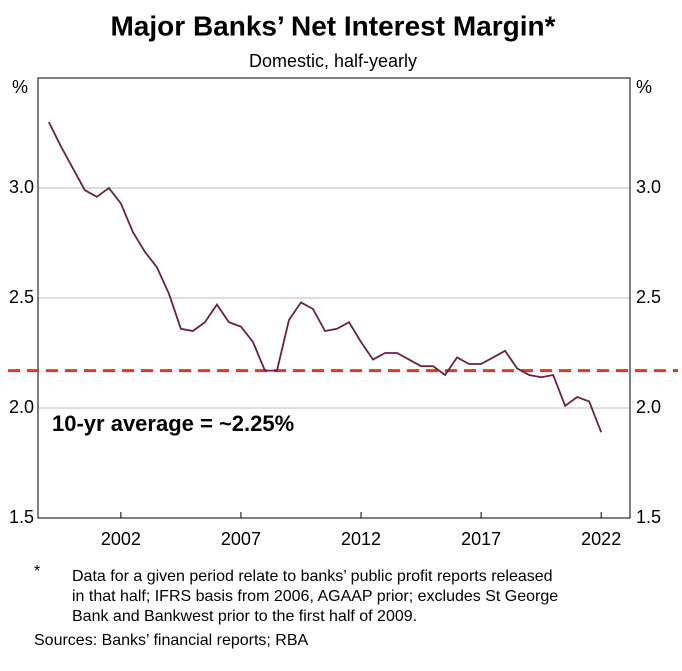 The height and width of the screenshot is (671, 682). I want to click on y-tick-label: 2.0, so click(21, 407).